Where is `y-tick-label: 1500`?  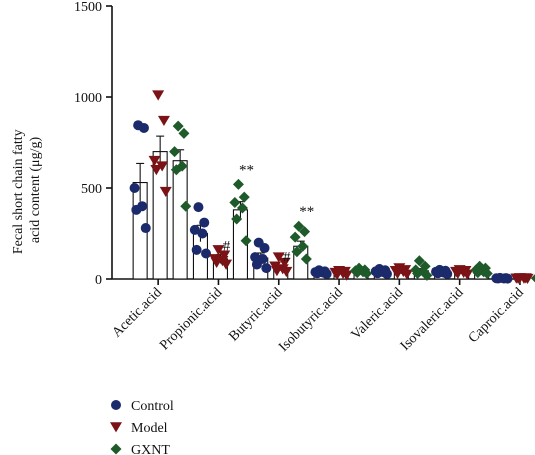 y-tick-label: 1500 is located at coordinates (88, 7).